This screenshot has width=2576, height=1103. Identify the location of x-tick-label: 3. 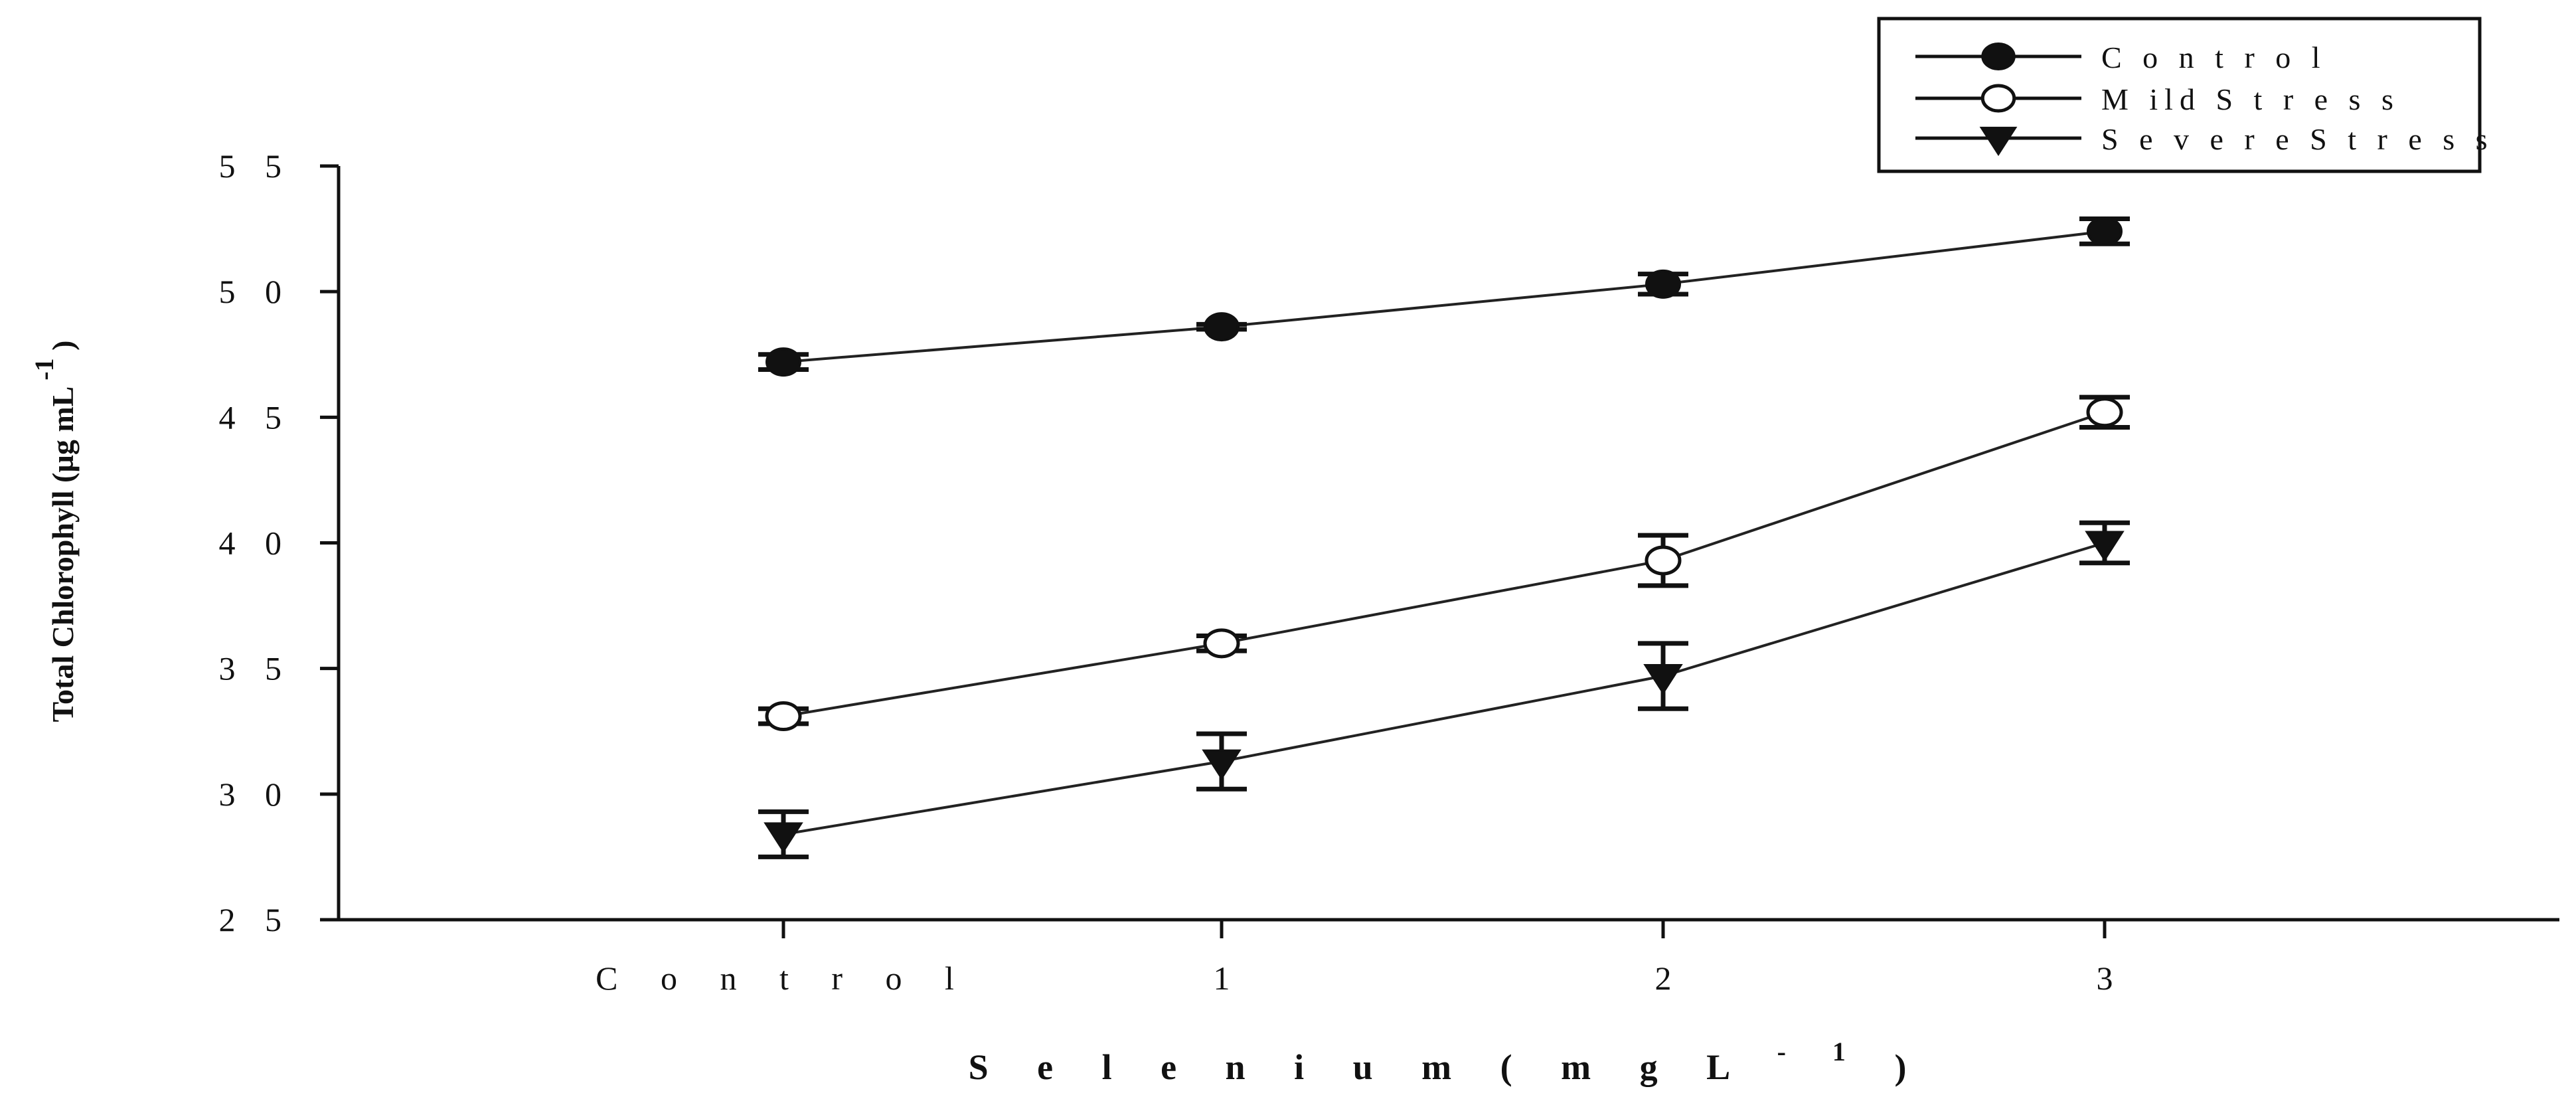
(2105, 978).